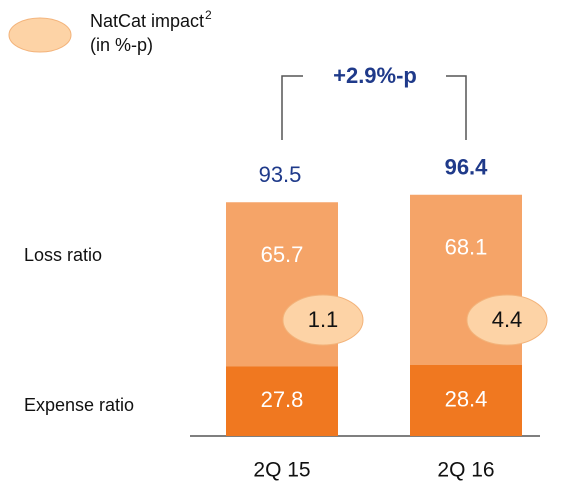 The width and height of the screenshot is (573, 491). I want to click on legend-label: NatCat impact, so click(147, 21).